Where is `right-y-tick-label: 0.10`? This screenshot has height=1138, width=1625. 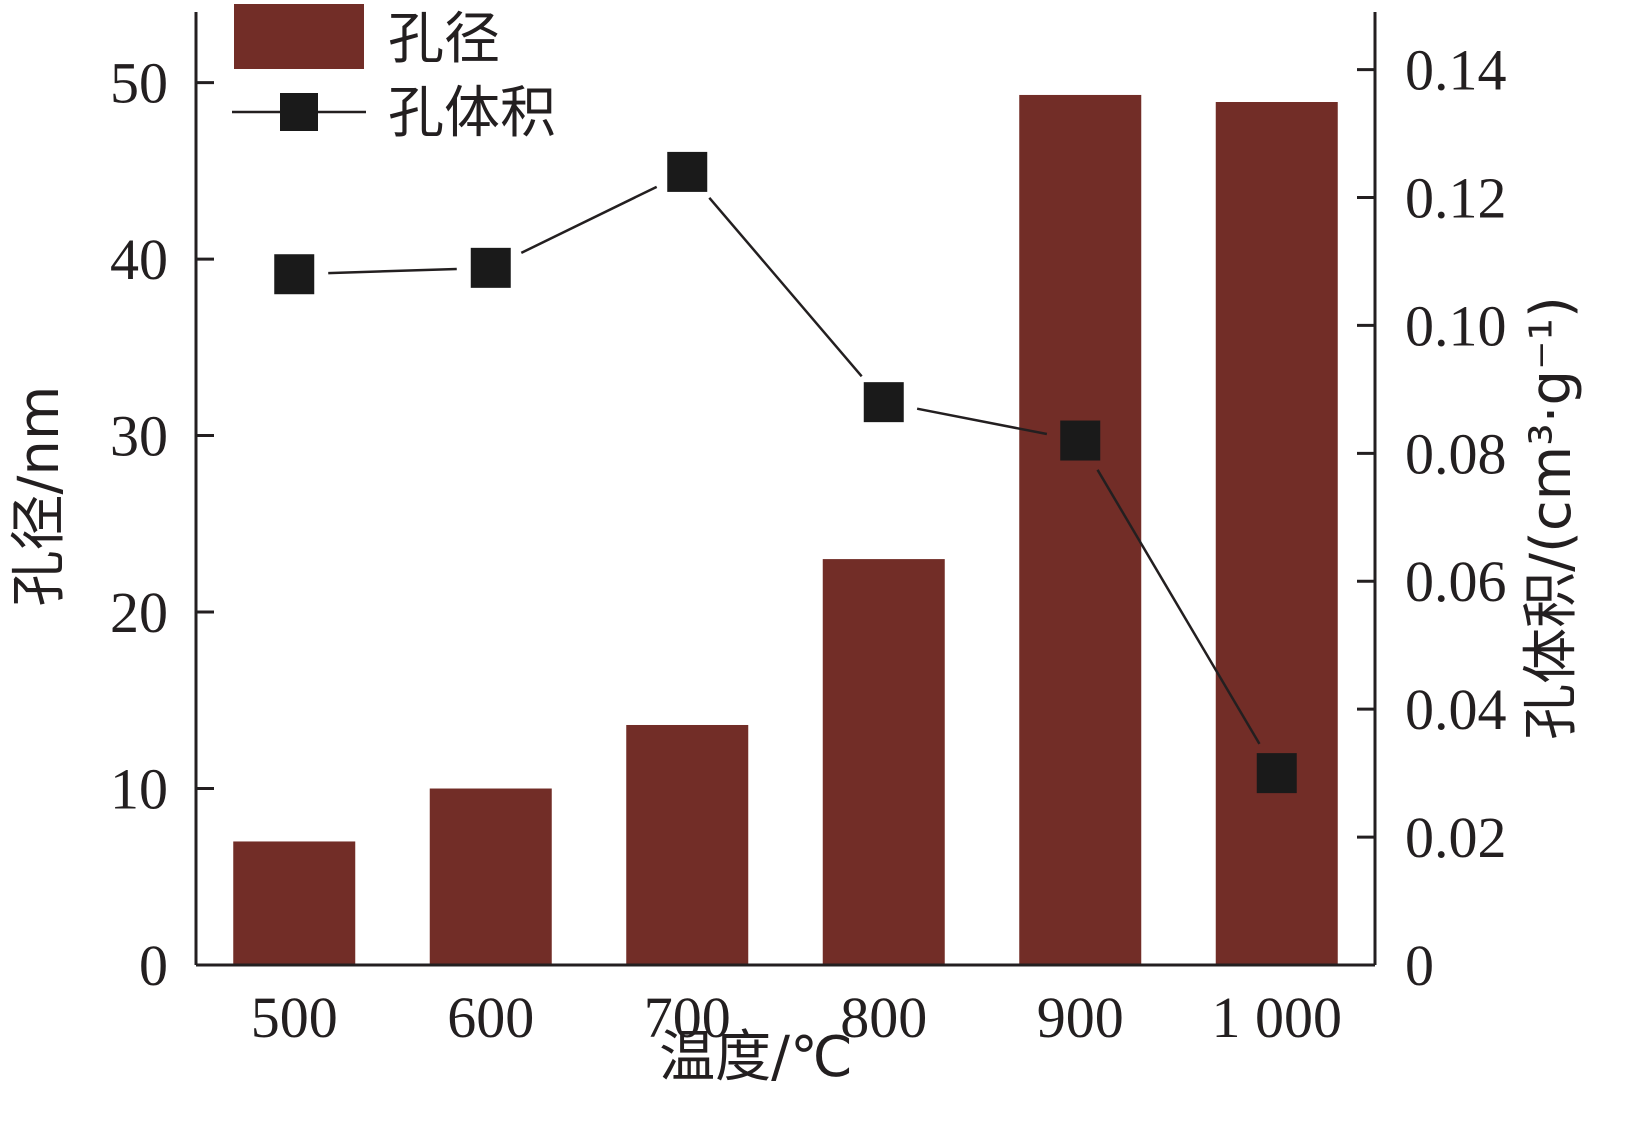 right-y-tick-label: 0.10 is located at coordinates (1456, 325).